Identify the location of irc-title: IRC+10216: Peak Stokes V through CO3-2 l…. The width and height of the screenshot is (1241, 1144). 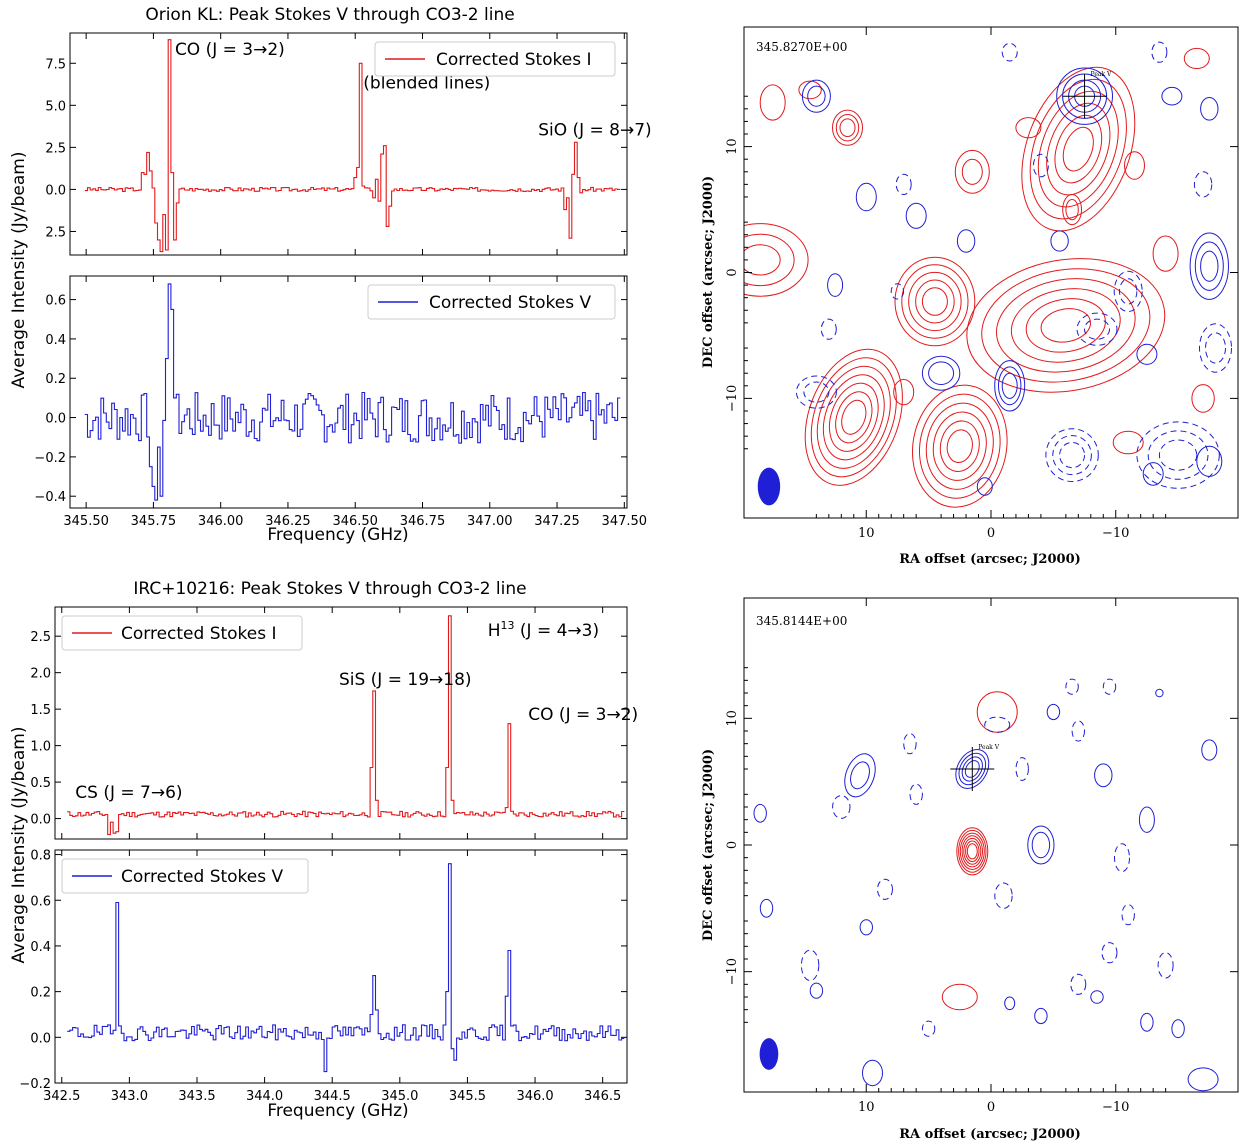
(329, 589).